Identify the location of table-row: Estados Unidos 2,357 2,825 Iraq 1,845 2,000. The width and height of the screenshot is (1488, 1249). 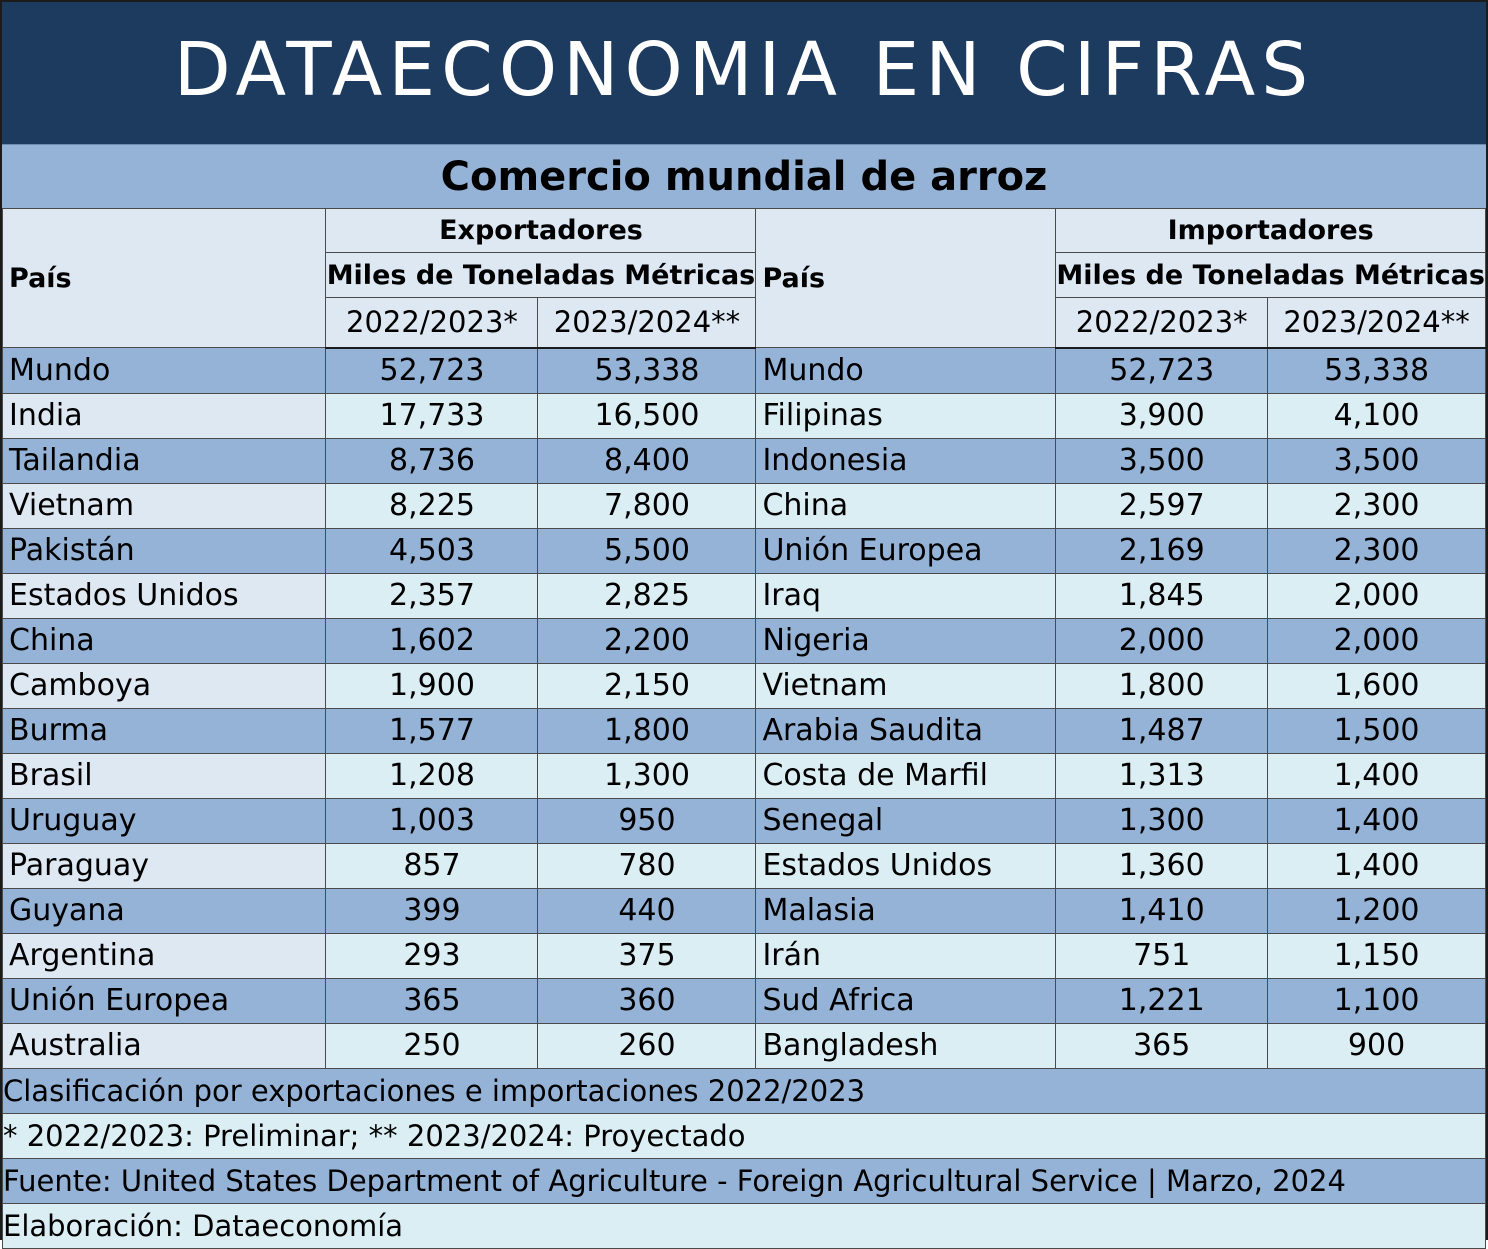
(743, 595).